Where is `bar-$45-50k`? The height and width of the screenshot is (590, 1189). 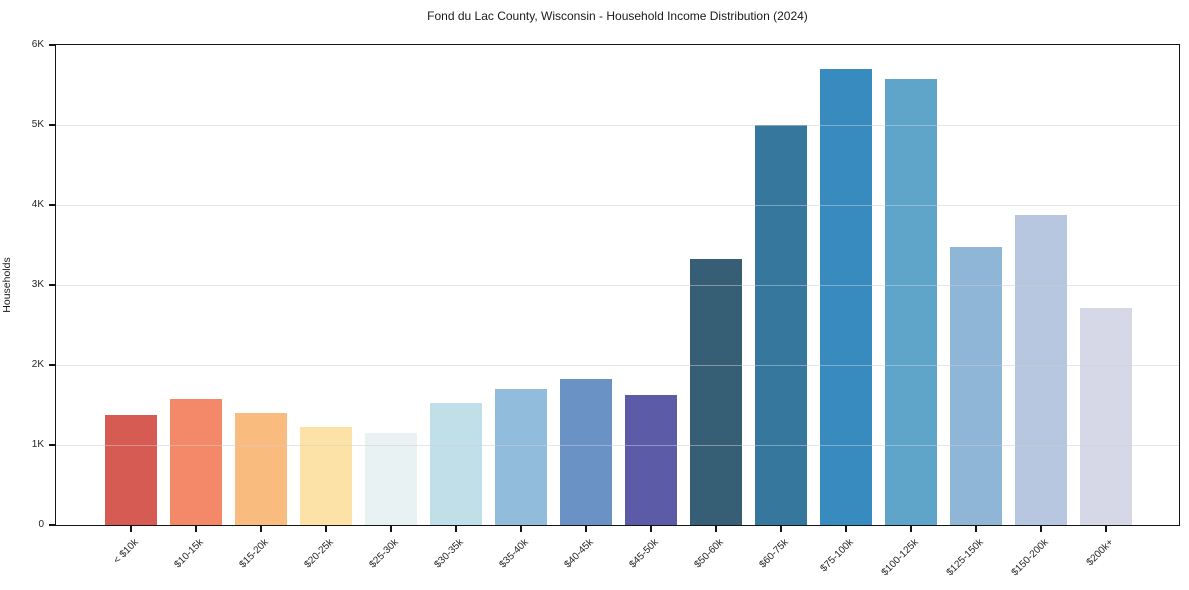
bar-$45-50k is located at coordinates (651, 459).